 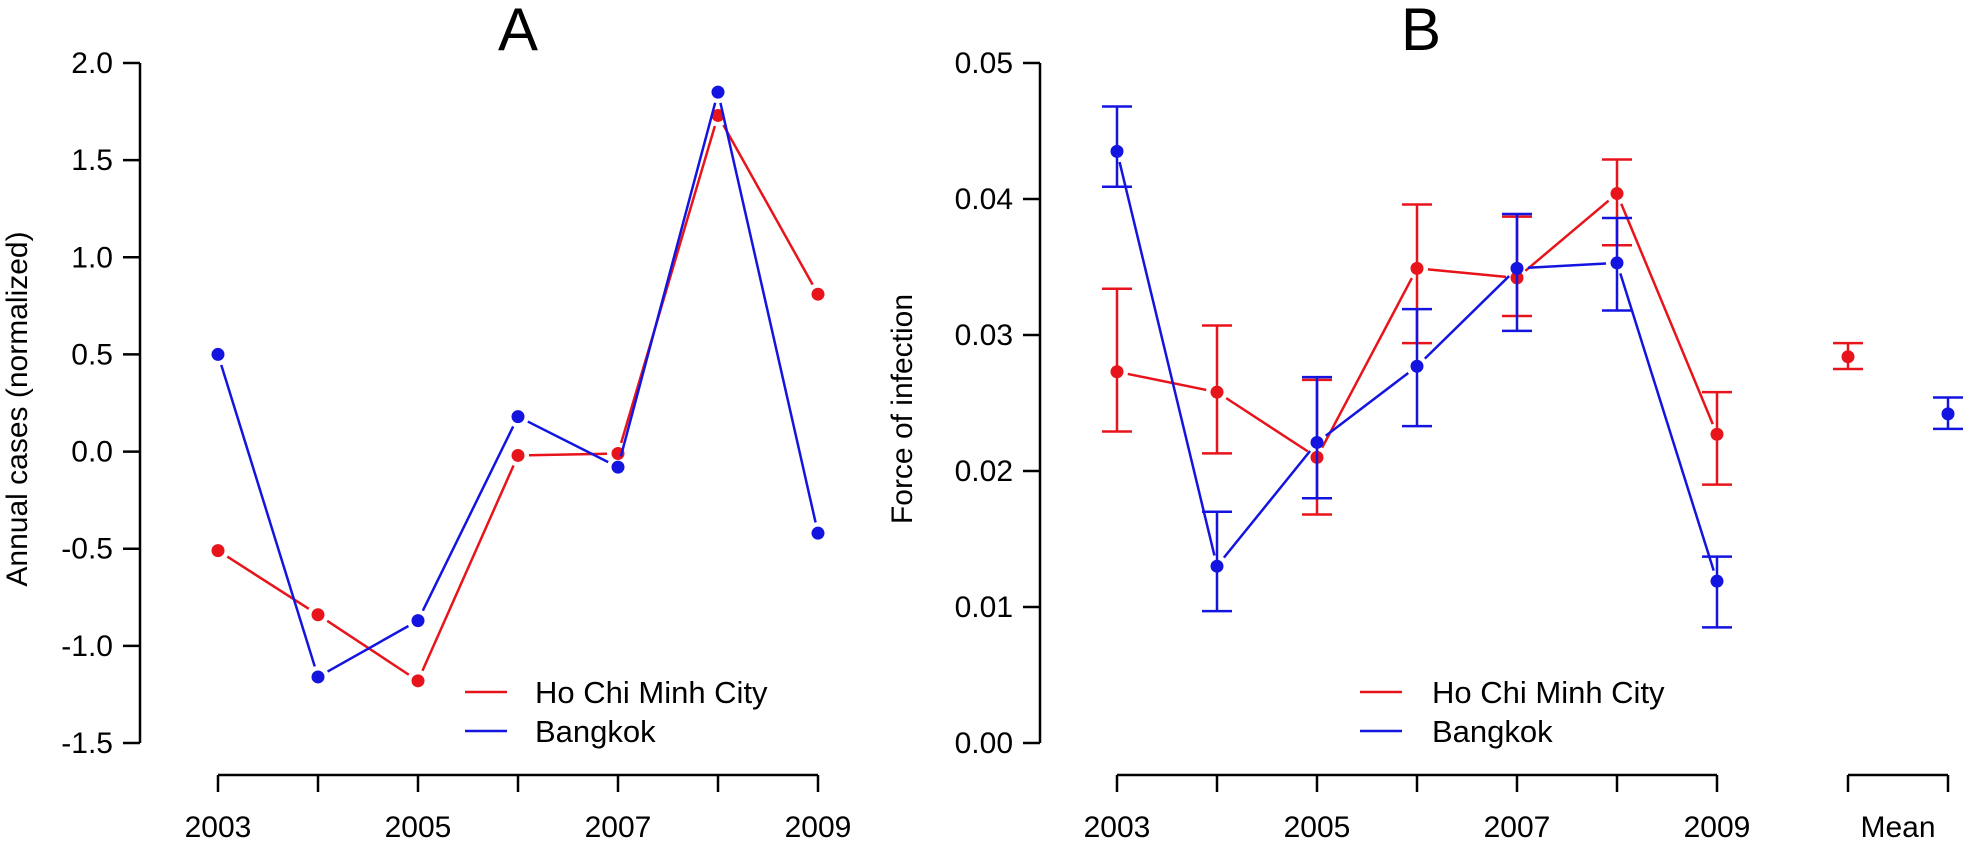 I want to click on panel-a-x-tick-label: 2007, so click(x=618, y=827).